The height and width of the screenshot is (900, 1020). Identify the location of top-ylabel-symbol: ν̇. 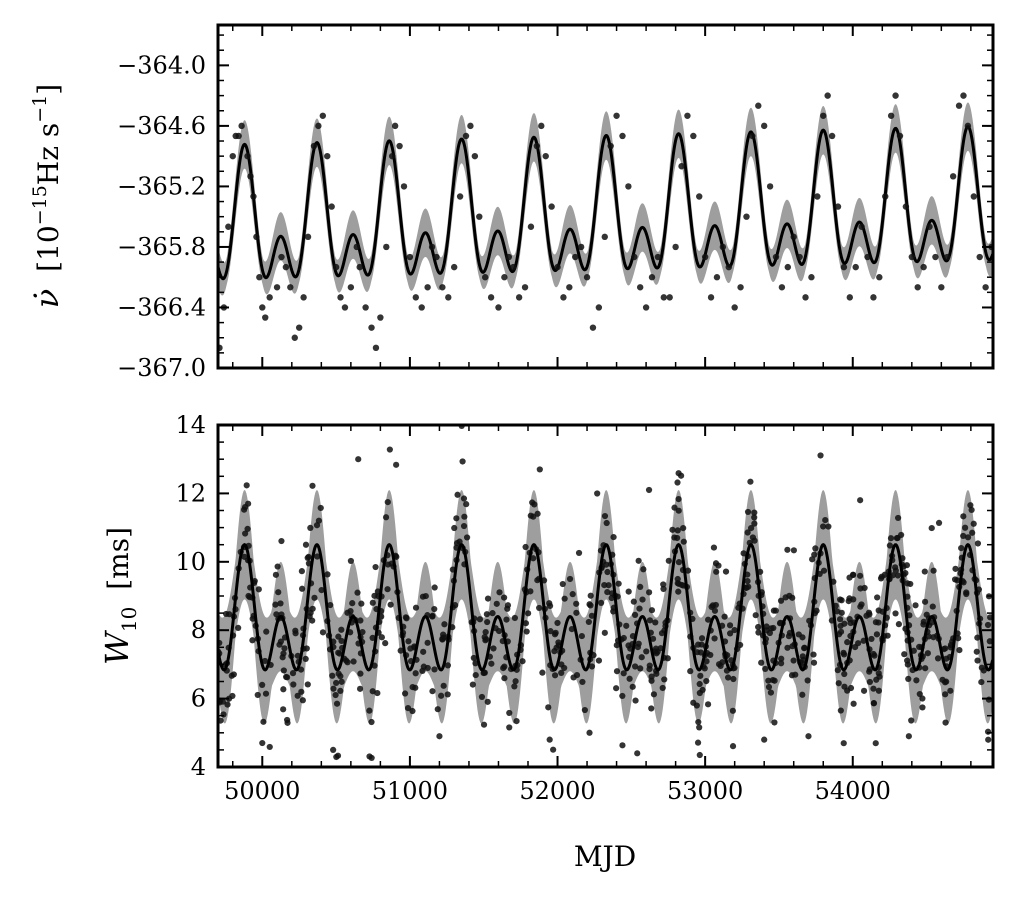
(47, 298).